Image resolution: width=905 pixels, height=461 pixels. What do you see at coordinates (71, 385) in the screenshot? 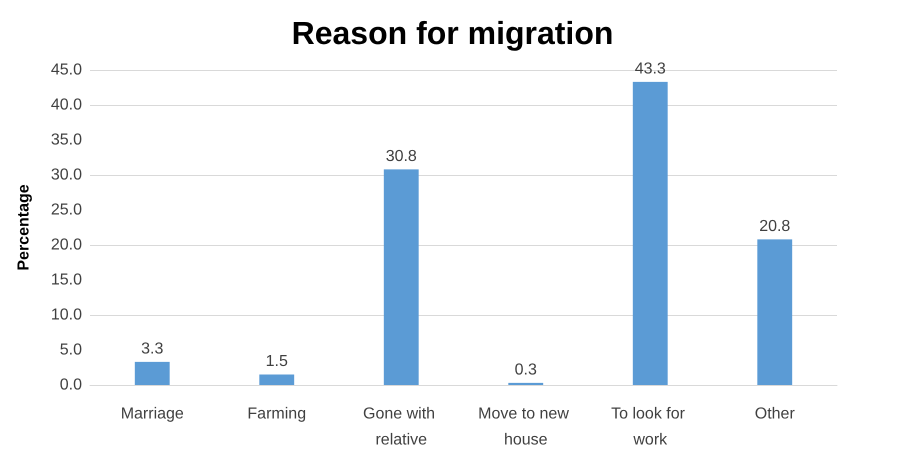
I see `y-tick-label: 0.0` at bounding box center [71, 385].